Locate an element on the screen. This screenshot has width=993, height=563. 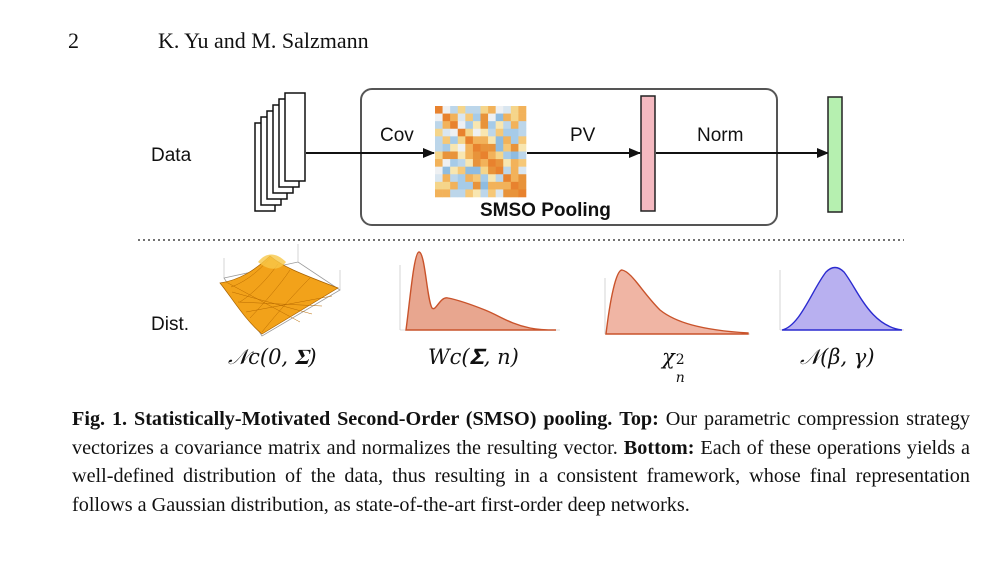
wishart-density-plot is located at coordinates (479, 291).